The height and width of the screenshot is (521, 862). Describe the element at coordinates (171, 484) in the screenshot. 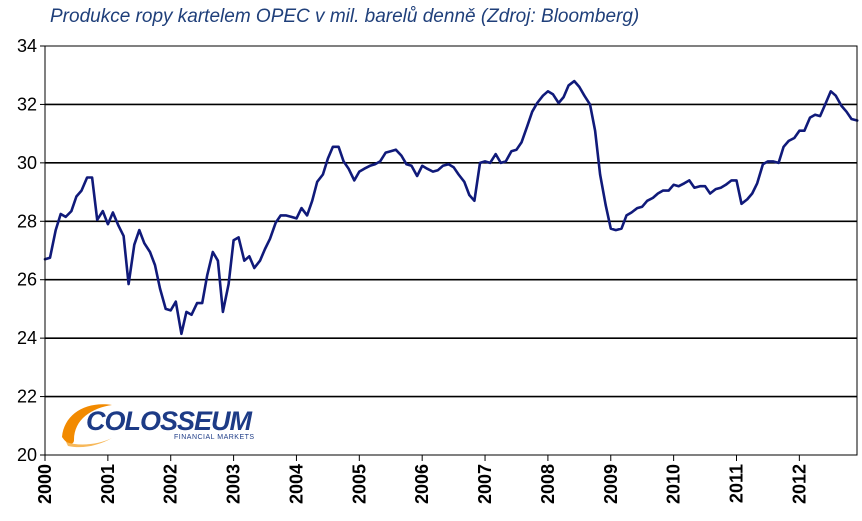

I see `x-tick-label: 2002` at that location.